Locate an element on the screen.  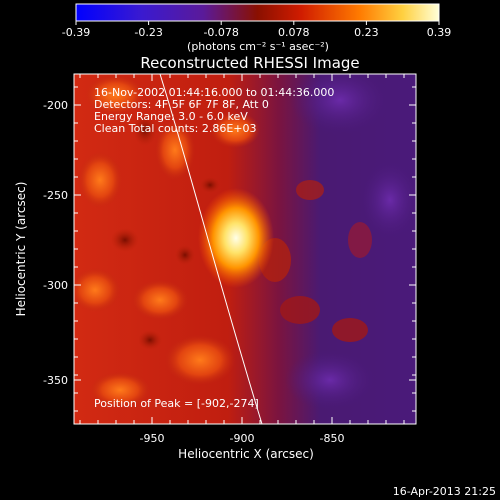
x-axis-title: Heliocentric X (arcsec) is located at coordinates (246, 454).